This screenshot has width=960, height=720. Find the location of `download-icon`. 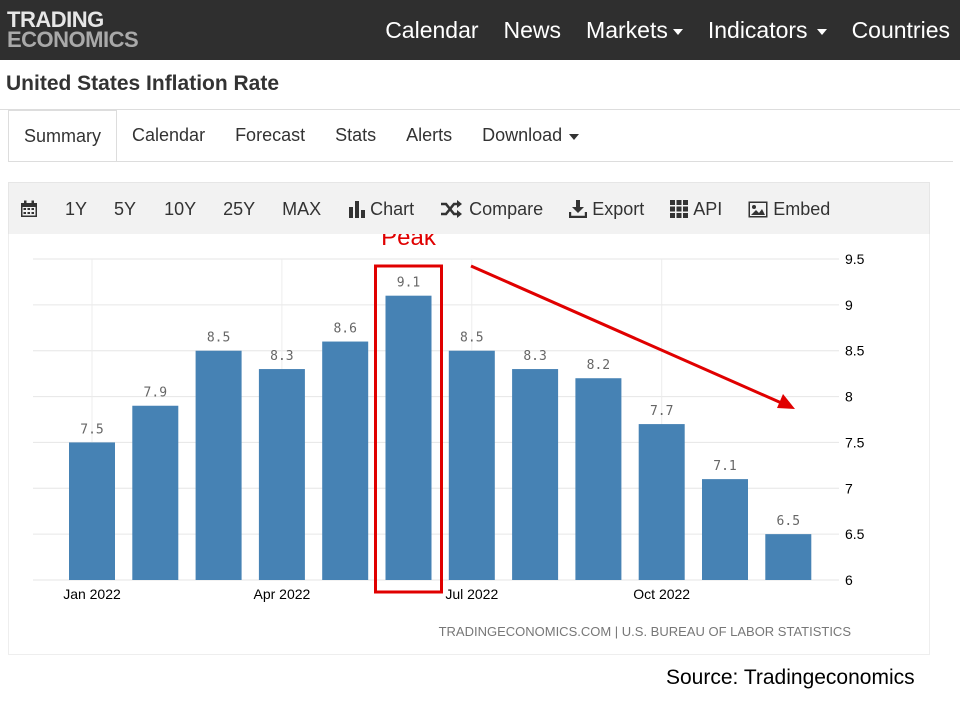

download-icon is located at coordinates (578, 209).